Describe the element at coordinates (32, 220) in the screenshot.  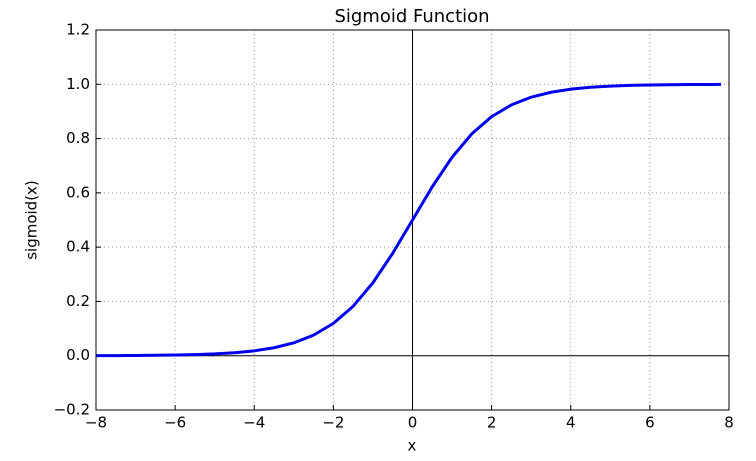
I see `y-axis-label: sigmoid(x)` at that location.